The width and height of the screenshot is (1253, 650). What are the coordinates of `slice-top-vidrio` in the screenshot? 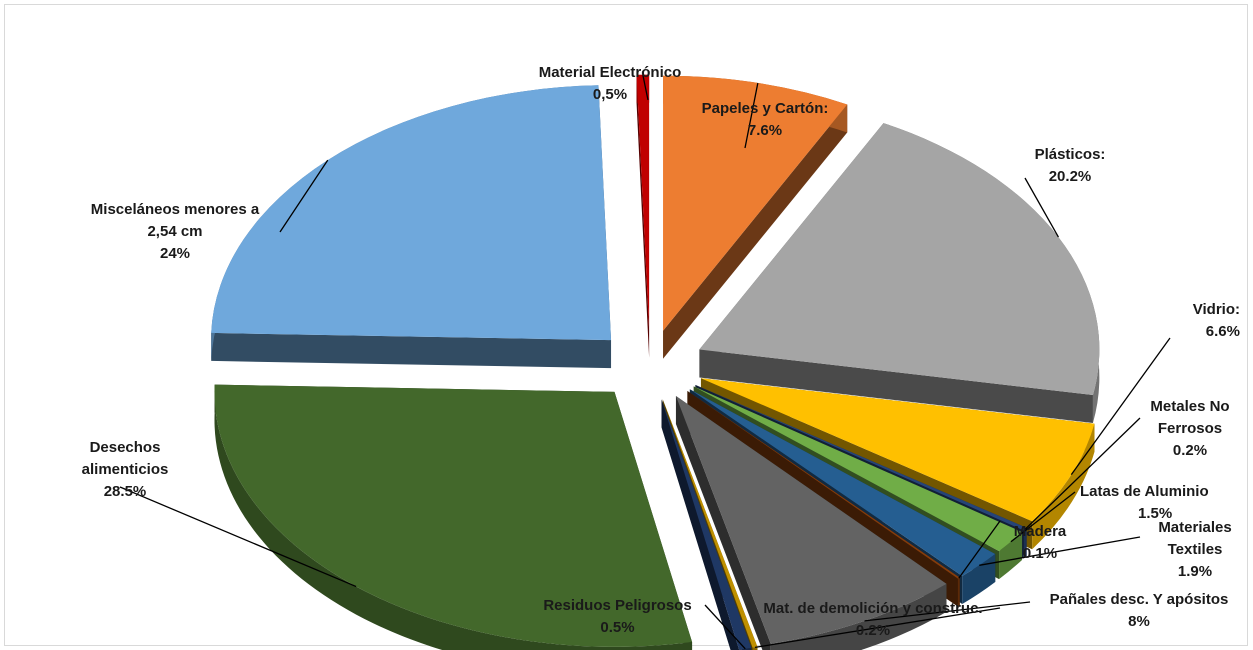 It's located at (897, 450).